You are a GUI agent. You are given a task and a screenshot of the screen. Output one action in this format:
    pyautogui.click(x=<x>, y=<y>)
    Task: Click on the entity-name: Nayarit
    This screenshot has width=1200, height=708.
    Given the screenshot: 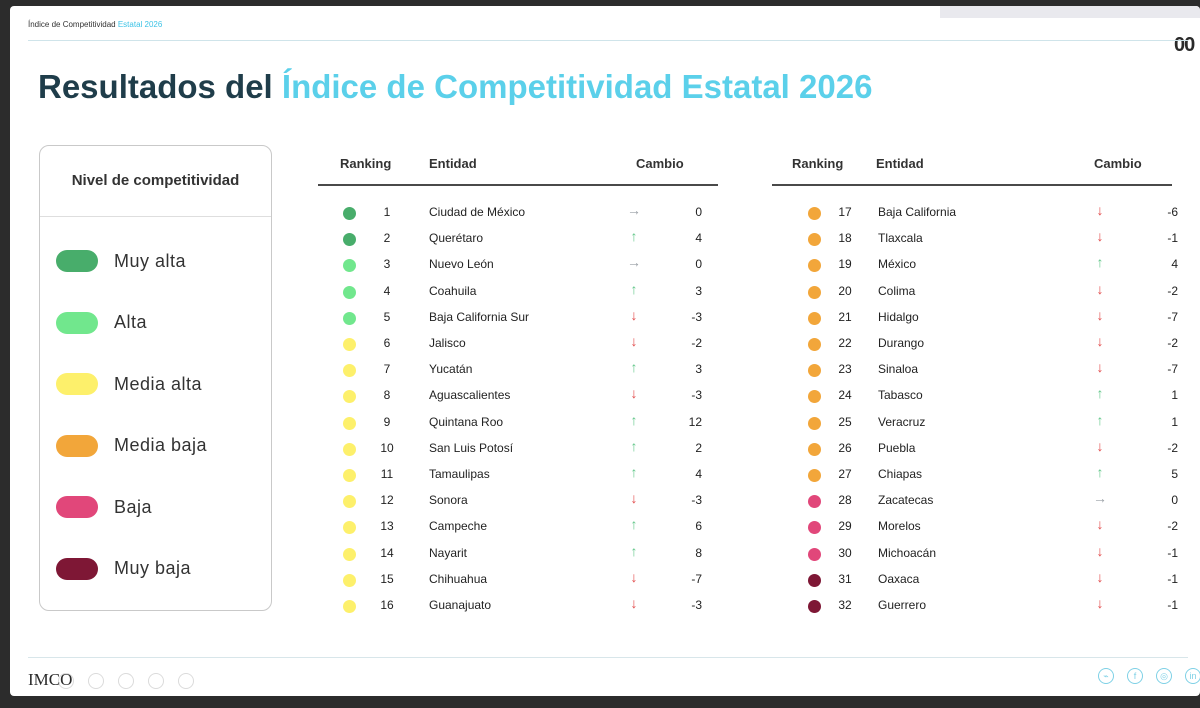 What is the action you would take?
    pyautogui.click(x=448, y=552)
    